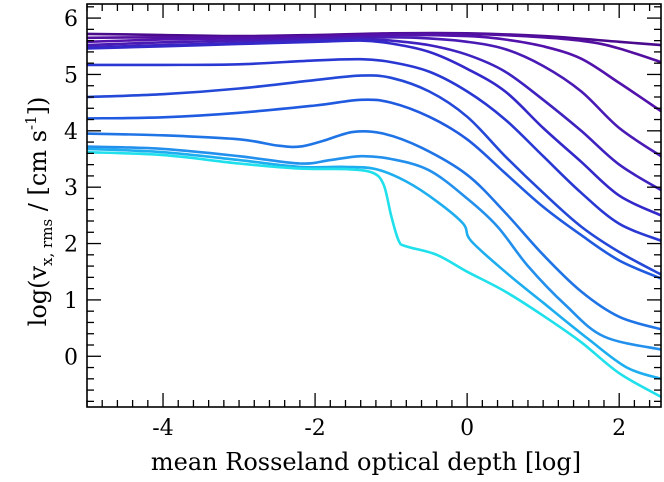 The width and height of the screenshot is (664, 482). What do you see at coordinates (71, 357) in the screenshot?
I see `y-tick-label: 0` at bounding box center [71, 357].